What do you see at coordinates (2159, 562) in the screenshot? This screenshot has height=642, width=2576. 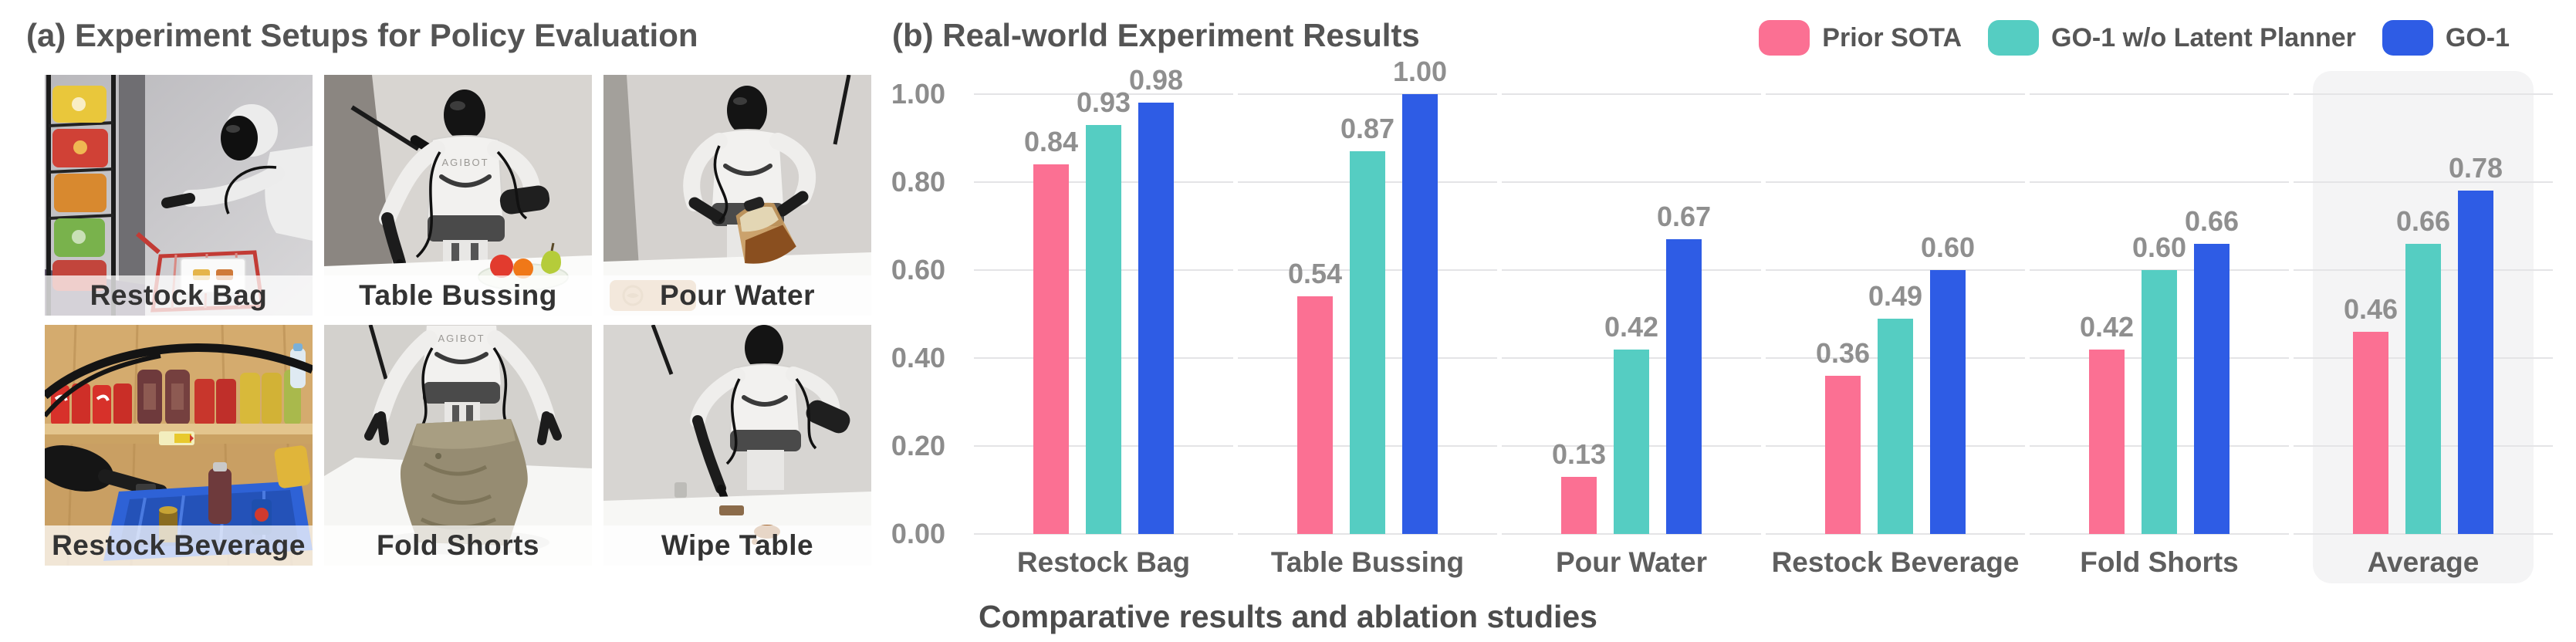 I see `x-axis-category-label: Fold Shorts` at bounding box center [2159, 562].